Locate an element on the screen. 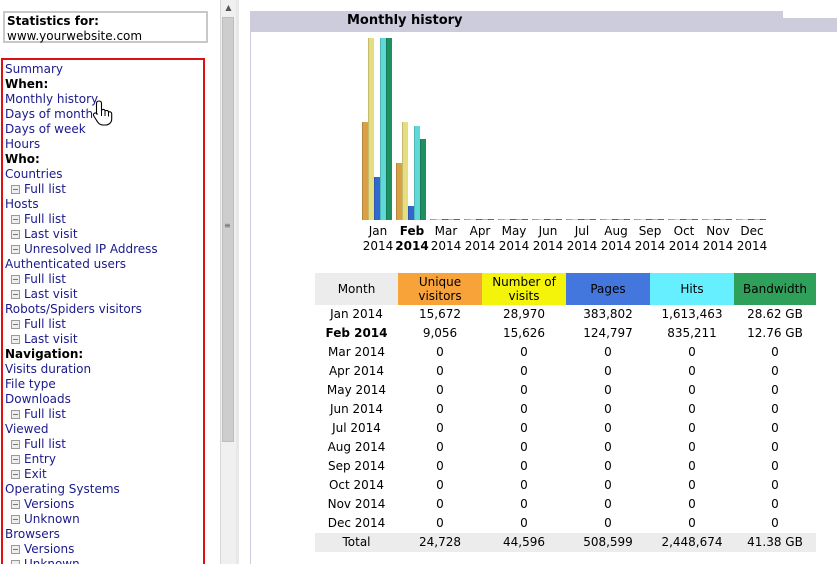  bar-hits-feb-2014 is located at coordinates (417, 173).